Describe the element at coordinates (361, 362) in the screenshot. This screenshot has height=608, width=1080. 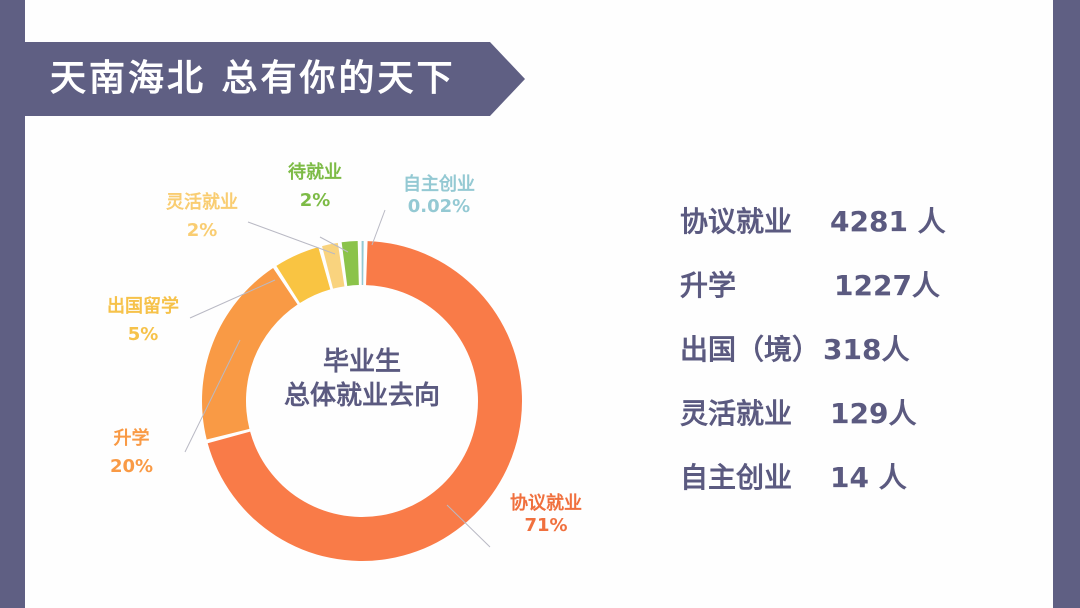
I see `center-label-line1: 毕业生` at that location.